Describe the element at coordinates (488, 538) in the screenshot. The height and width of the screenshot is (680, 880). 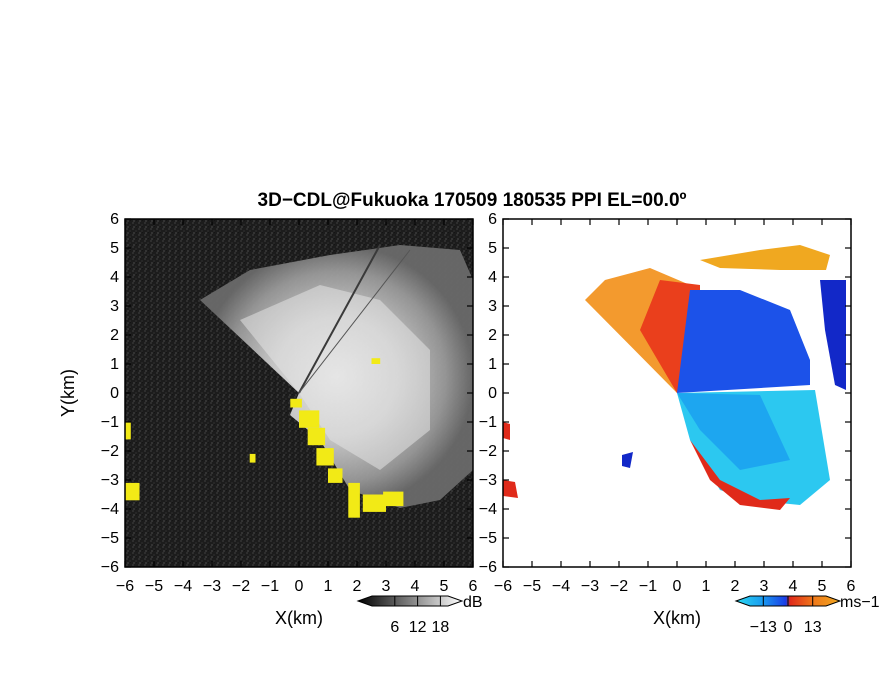
I see `right-y-tick-label: −5` at that location.